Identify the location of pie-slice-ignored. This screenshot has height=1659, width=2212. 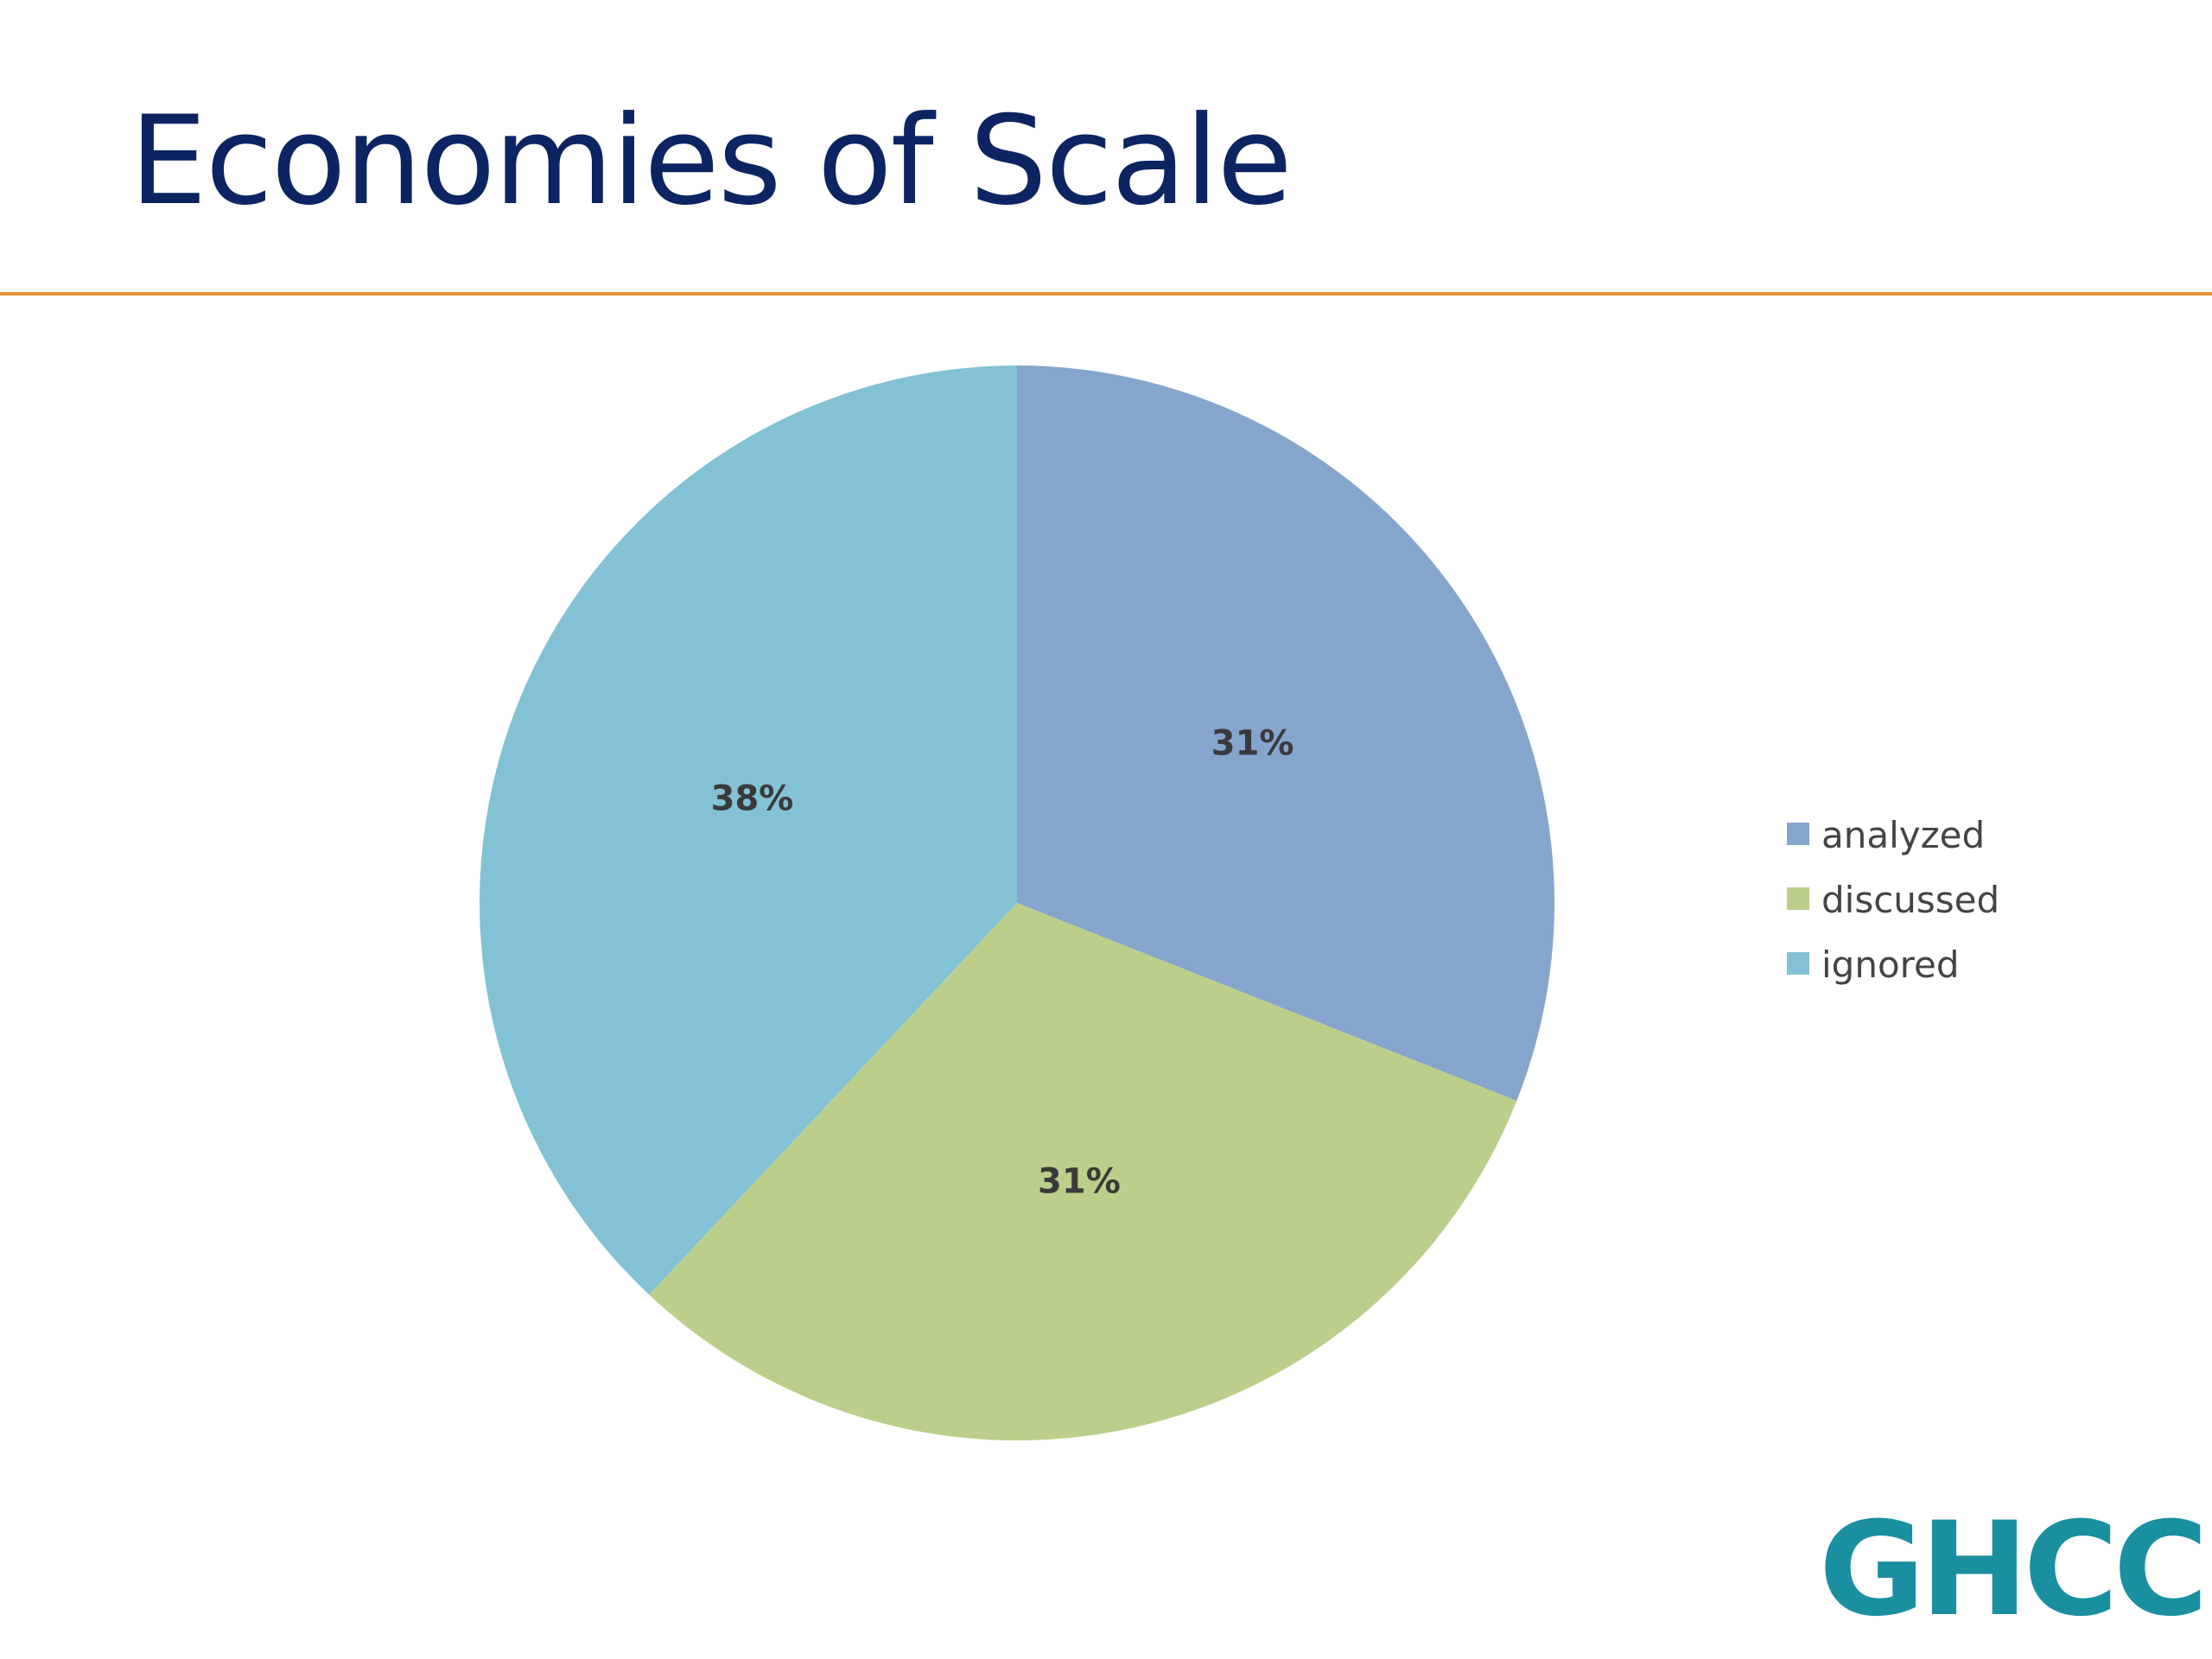
(748, 830).